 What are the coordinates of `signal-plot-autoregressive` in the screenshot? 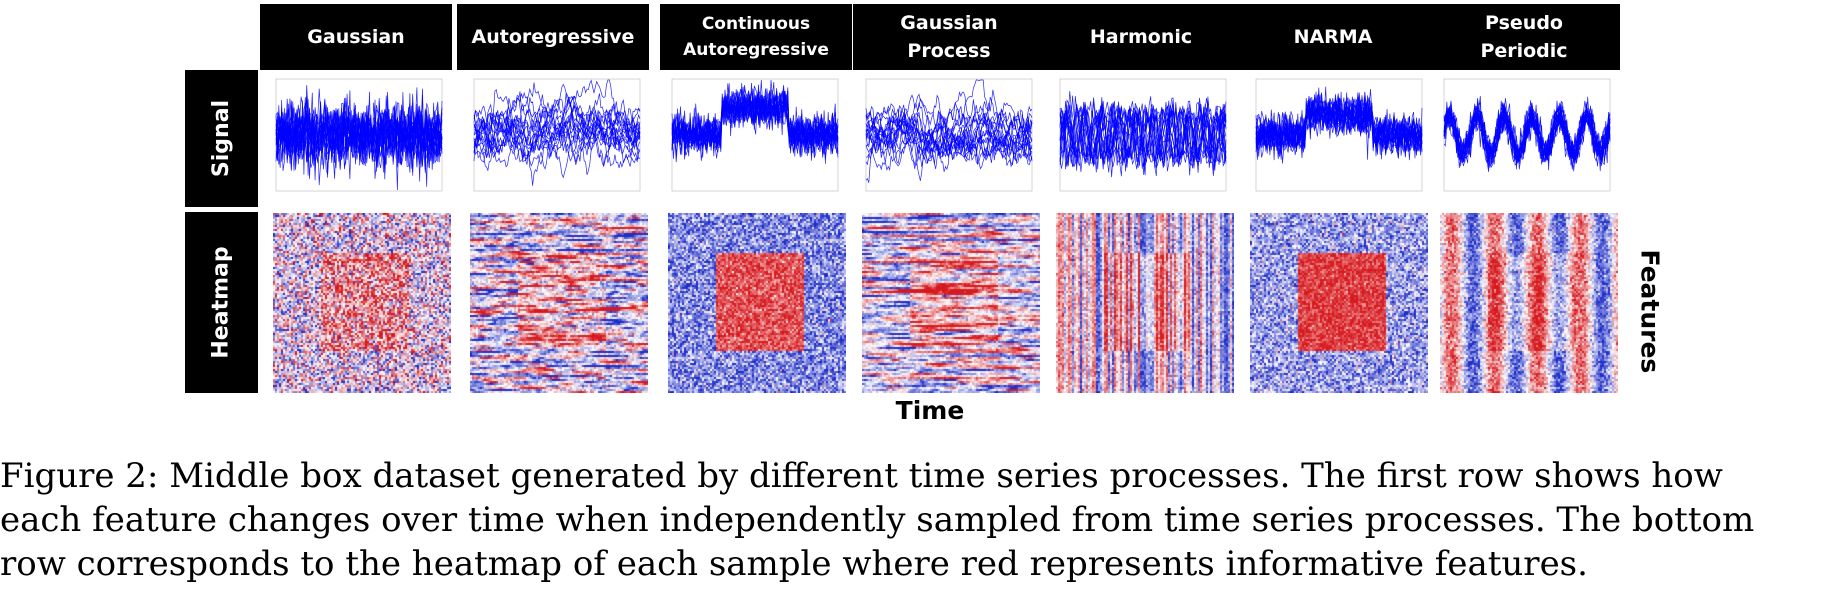 It's located at (557, 135).